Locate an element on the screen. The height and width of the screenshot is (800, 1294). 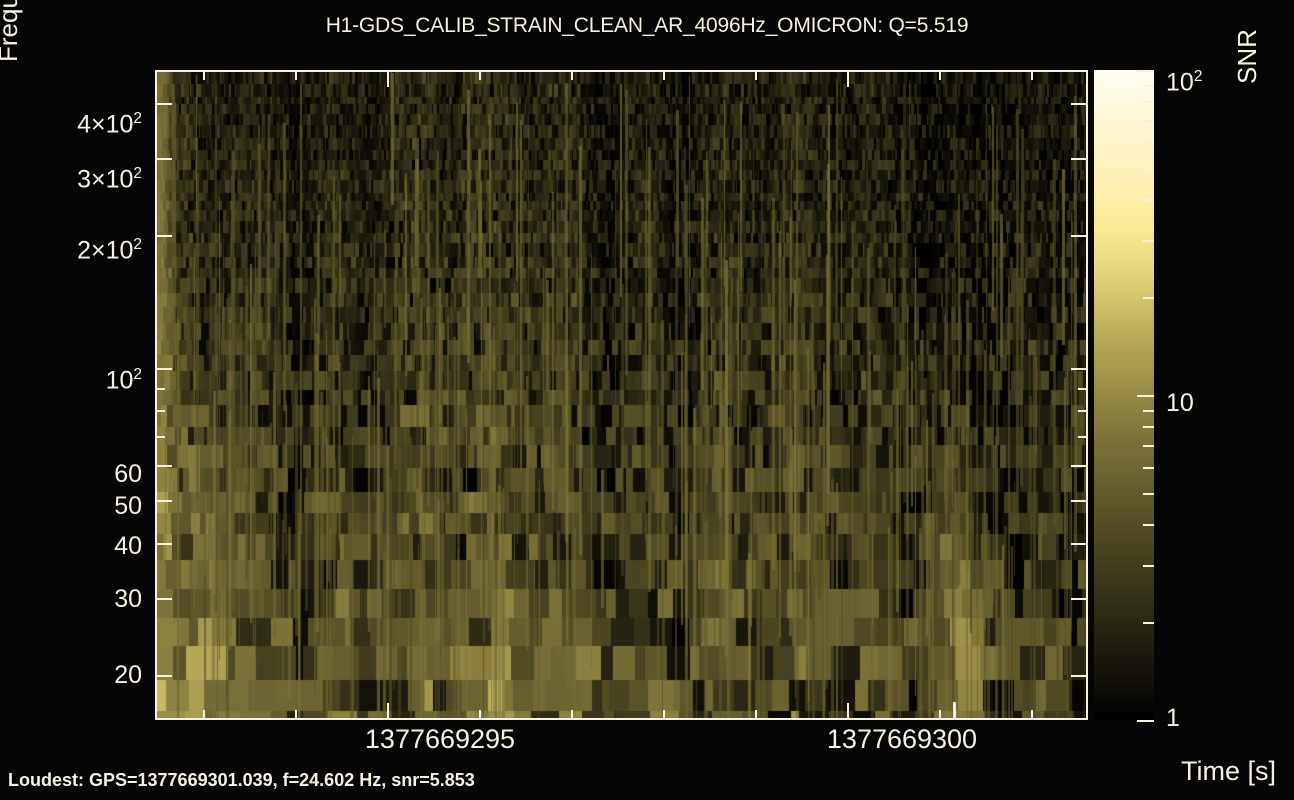
y-tick-label: 30 is located at coordinates (128, 599).